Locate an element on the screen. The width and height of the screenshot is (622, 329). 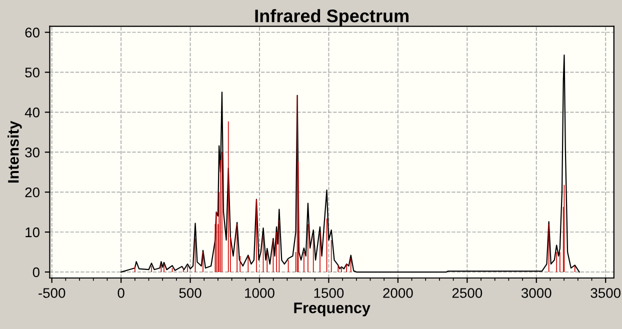
y-tick-label: 30 is located at coordinates (32, 152).